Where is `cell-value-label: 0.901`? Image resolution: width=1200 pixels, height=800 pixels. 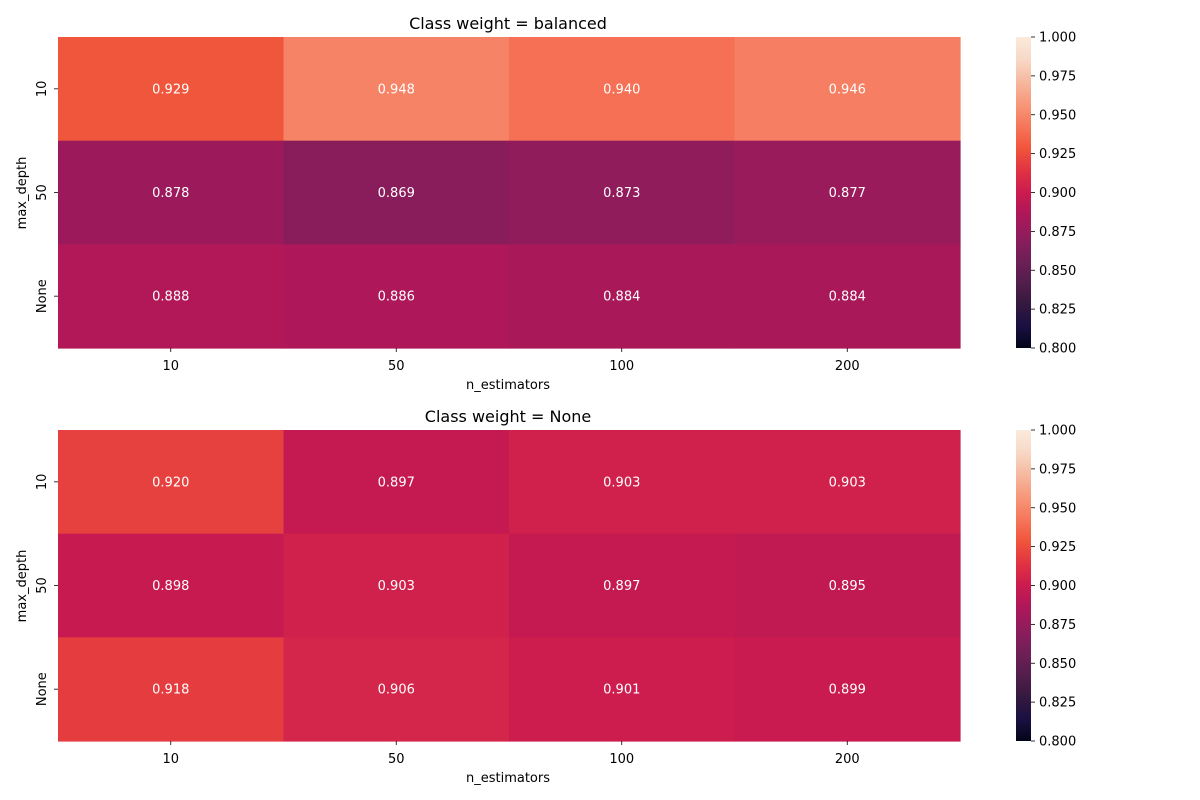
cell-value-label: 0.901 is located at coordinates (621, 690).